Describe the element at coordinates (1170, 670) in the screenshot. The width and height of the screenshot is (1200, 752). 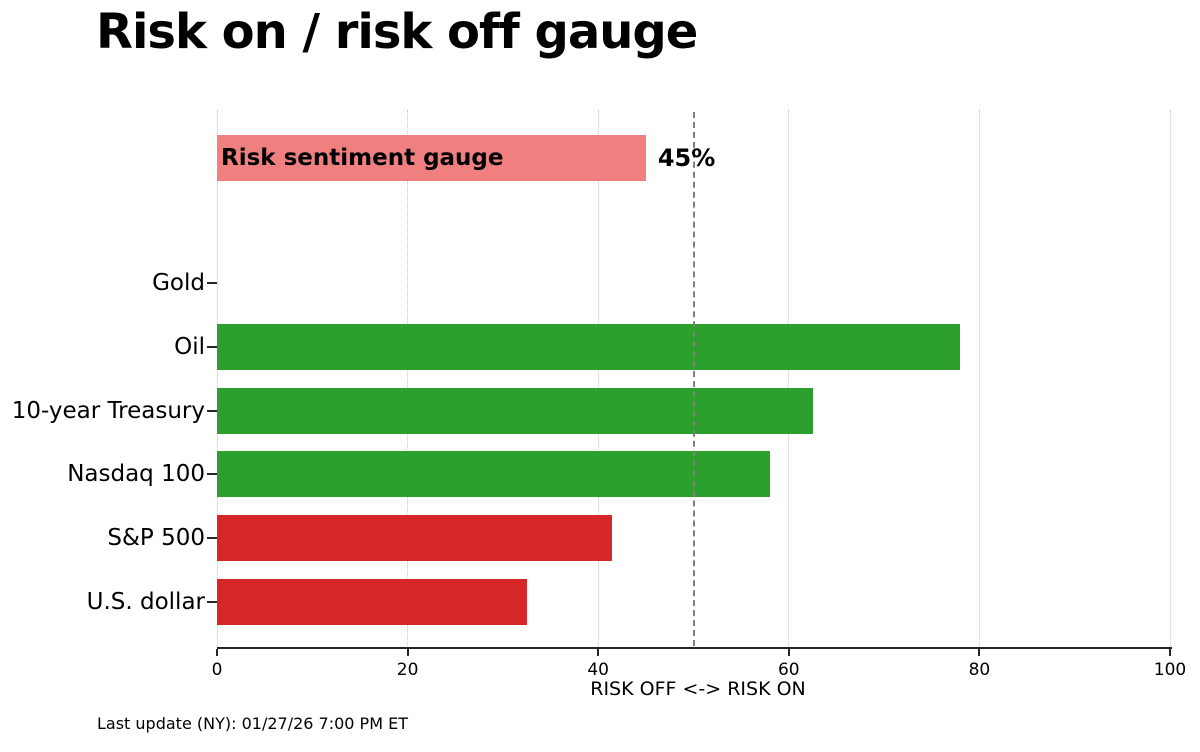
I see `x-tick-label: 100` at that location.